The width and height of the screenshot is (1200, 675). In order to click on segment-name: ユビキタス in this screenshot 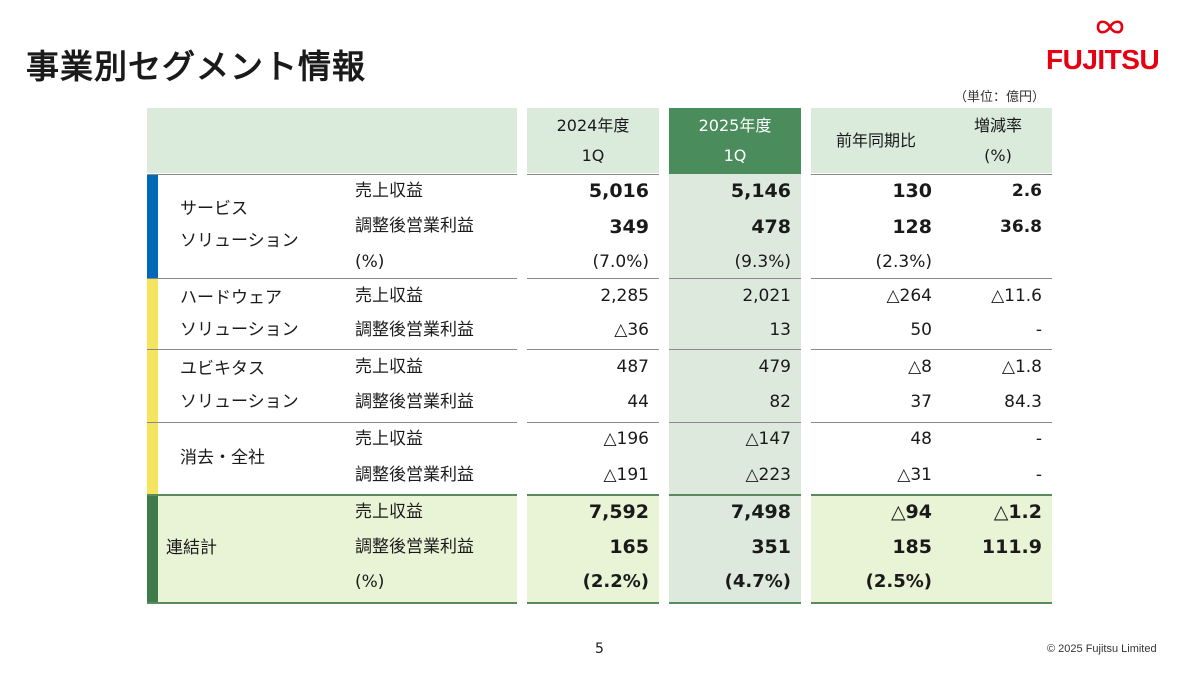, I will do `click(222, 369)`.